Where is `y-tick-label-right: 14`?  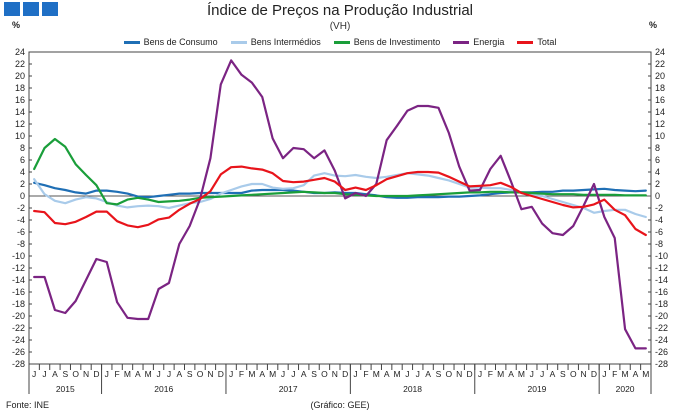
y-tick-label-right: 14 is located at coordinates (660, 112).